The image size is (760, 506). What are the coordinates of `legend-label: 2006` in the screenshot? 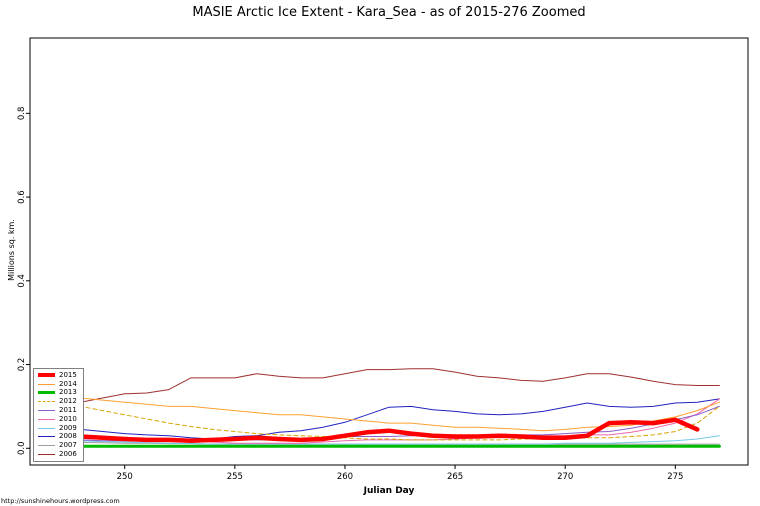 It's located at (68, 454).